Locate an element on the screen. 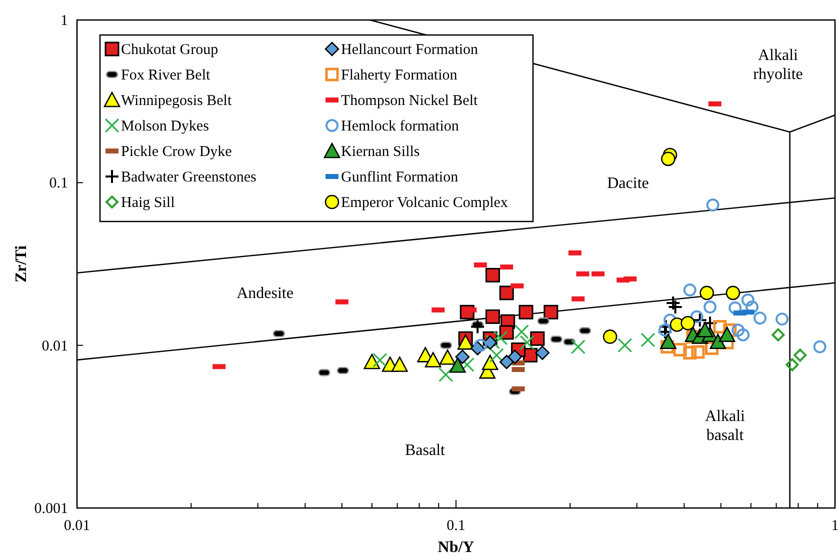  legend-label: Emperor Volcanic Complex is located at coordinates (424, 203).